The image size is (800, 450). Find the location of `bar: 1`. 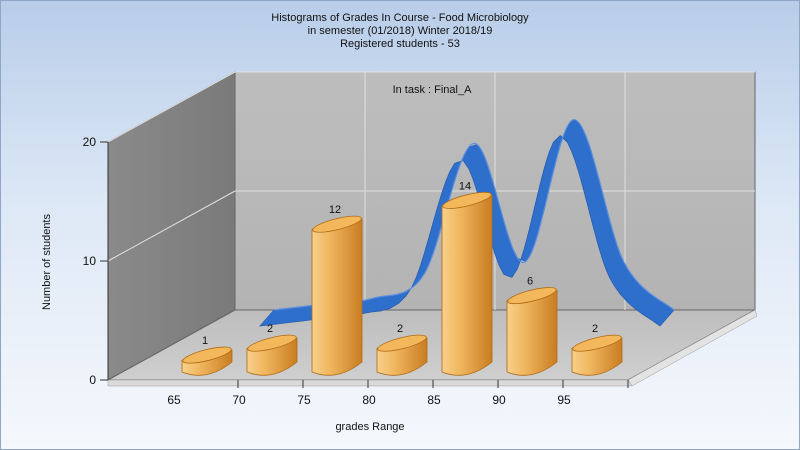

bar: 1 is located at coordinates (207, 355).